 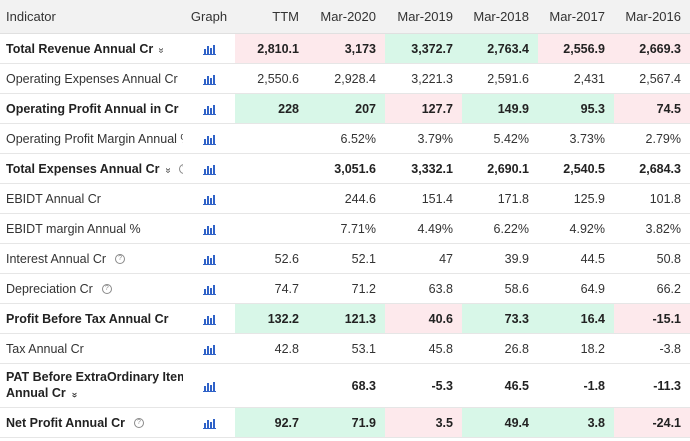 I want to click on indicator-label: EBIDT margin Annual %, so click(x=73, y=228).